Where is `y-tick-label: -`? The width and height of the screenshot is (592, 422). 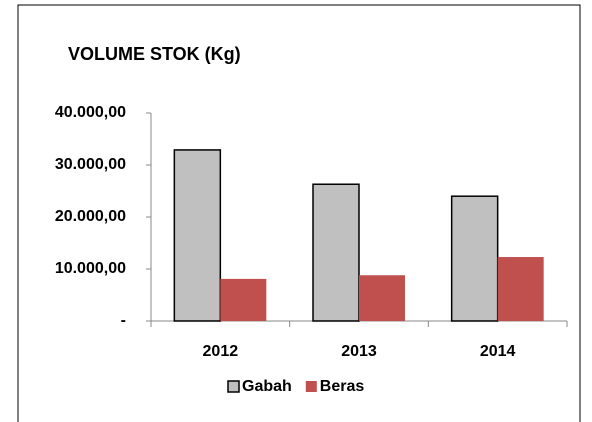
y-tick-label: - is located at coordinates (123, 320).